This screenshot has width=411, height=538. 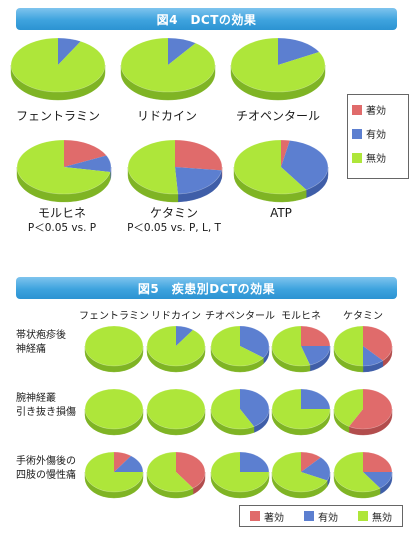 I want to click on figure4-significance-label: P＜0.05 vs. P, so click(x=62, y=228).